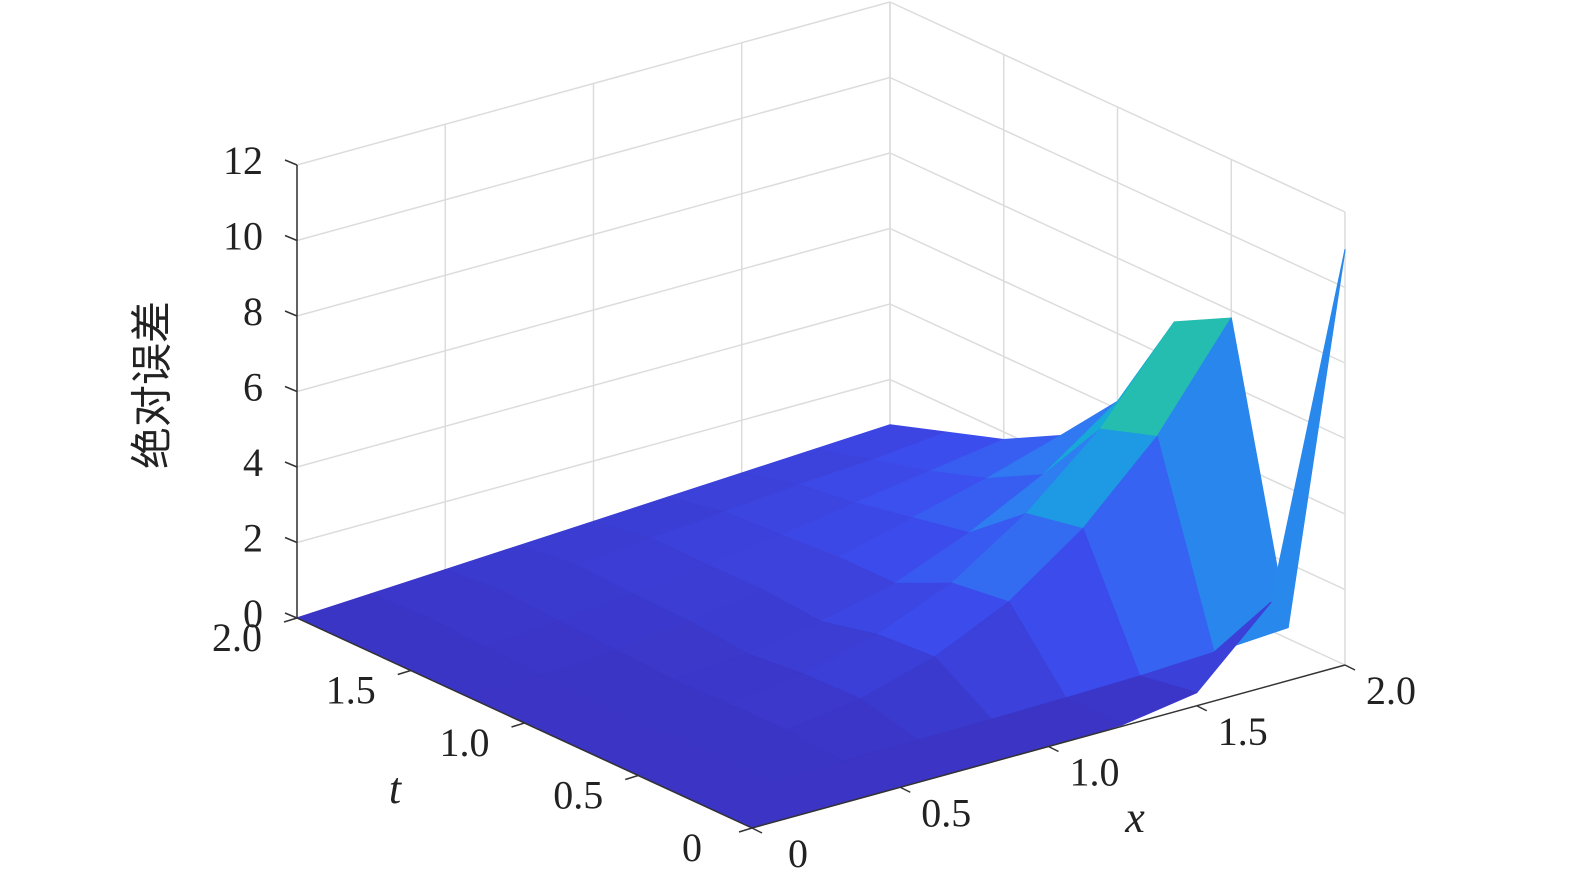 This screenshot has height=896, width=1575. What do you see at coordinates (465, 742) in the screenshot?
I see `y-tick-label: 1.0` at bounding box center [465, 742].